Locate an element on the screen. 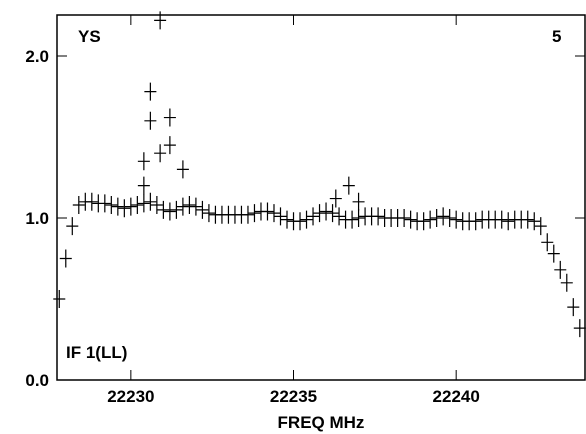 This screenshot has width=586, height=434. annotation: IF 1(LL) is located at coordinates (96, 352).